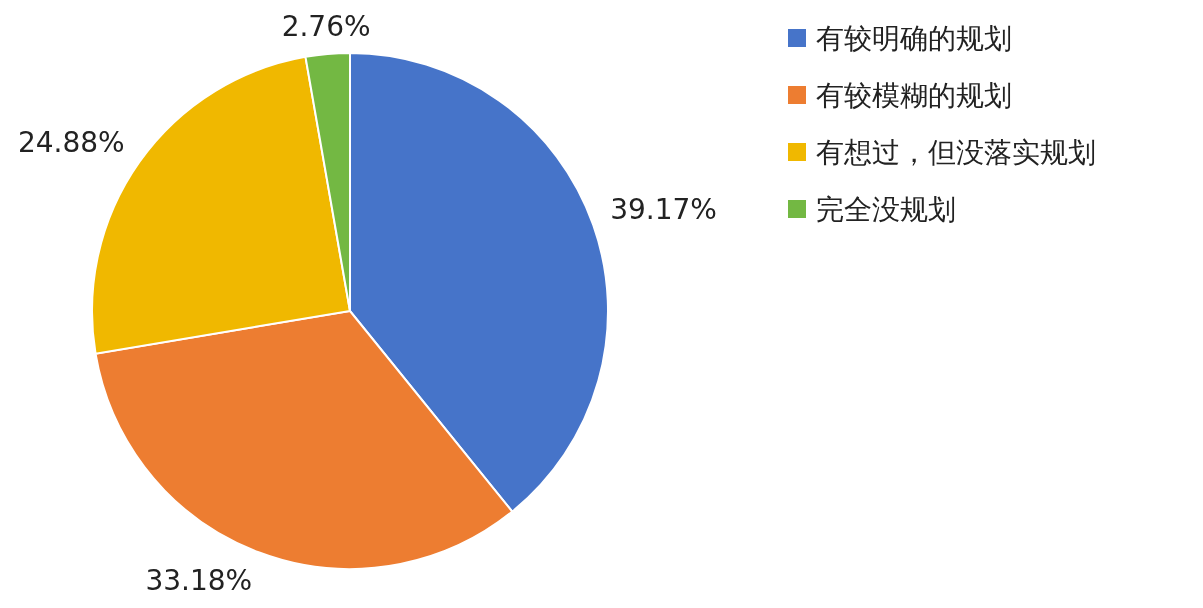 This screenshot has height=608, width=1203. What do you see at coordinates (71, 142) in the screenshot?
I see `data-label: 24.88%` at bounding box center [71, 142].